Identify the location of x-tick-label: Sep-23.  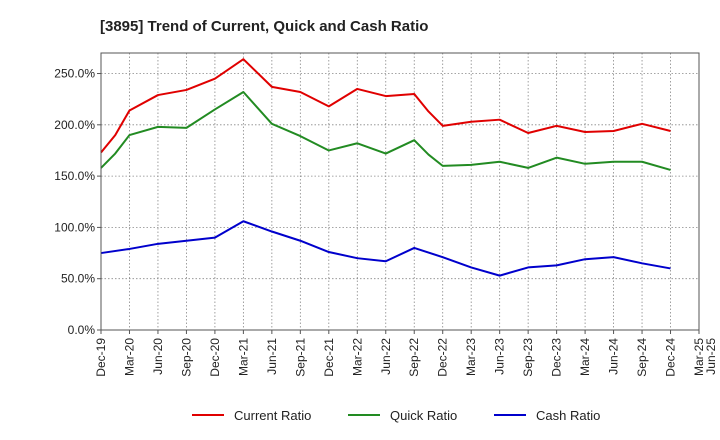
(528, 357).